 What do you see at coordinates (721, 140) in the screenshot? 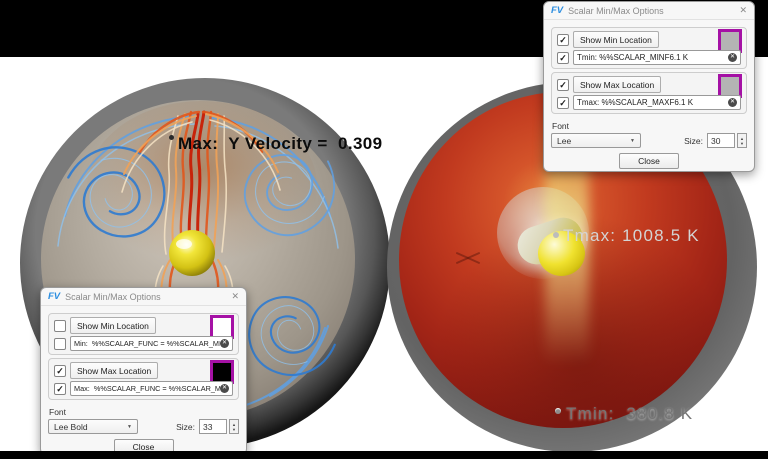
I see `size-input: 30` at bounding box center [721, 140].